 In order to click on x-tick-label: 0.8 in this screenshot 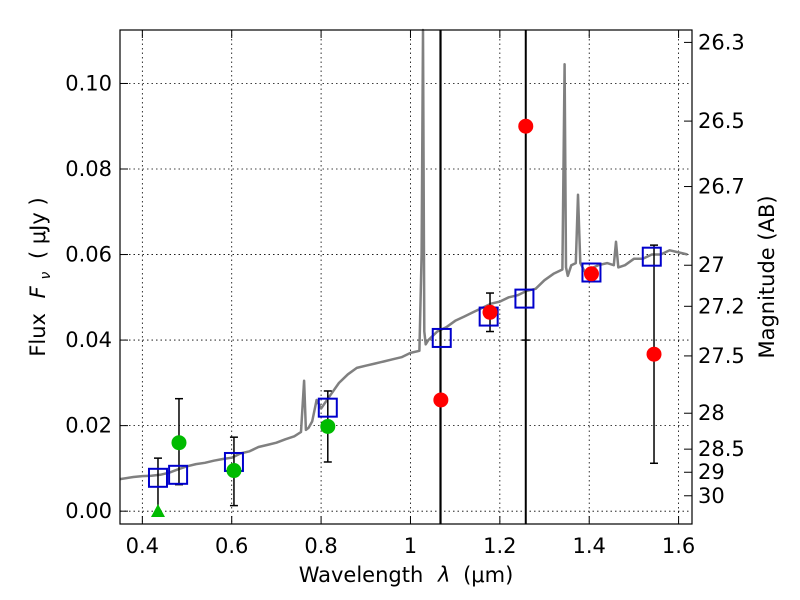, I will do `click(320, 546)`.